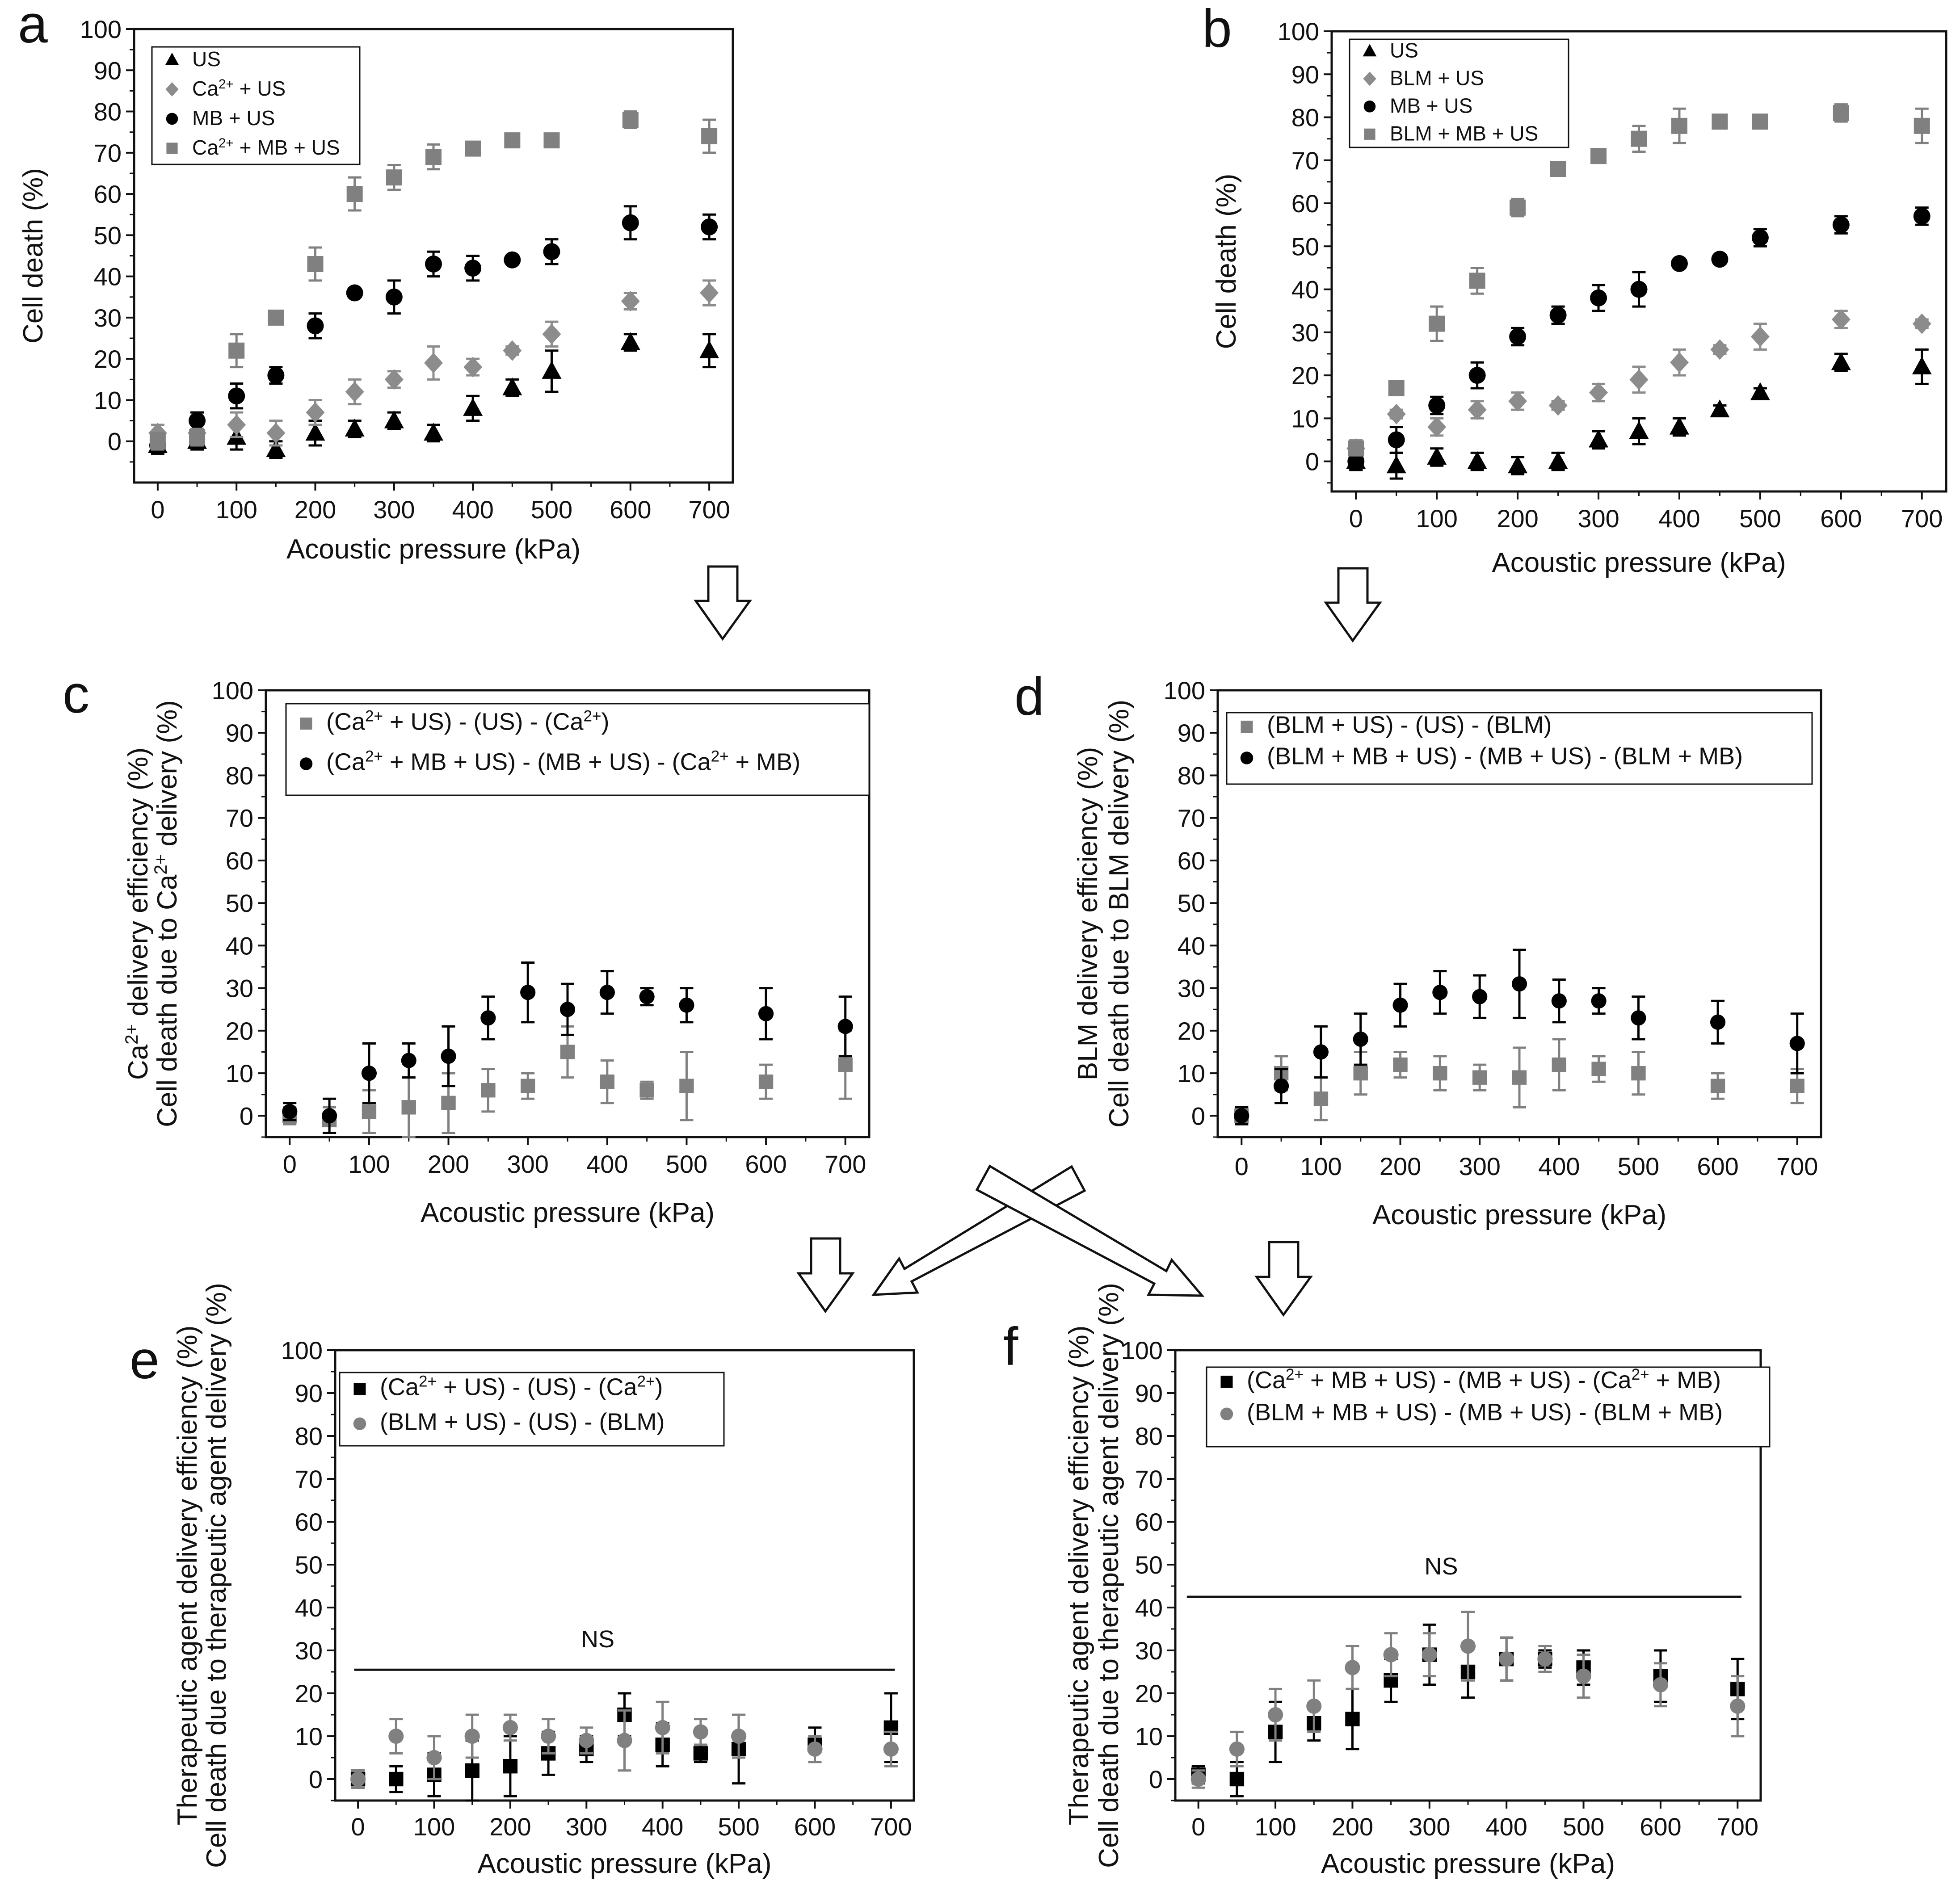 The height and width of the screenshot is (1889, 1960). I want to click on svg-text:Cell death due to Ca2+ deliver: Cell death due to Ca2+ delivery (%), so click(167, 913).